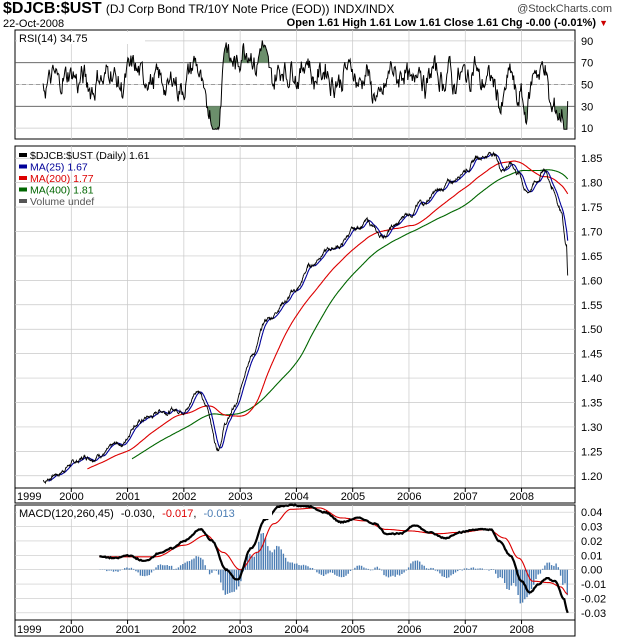 This screenshot has width=620, height=639. I want to click on macd-legend-bg, so click(144, 513).